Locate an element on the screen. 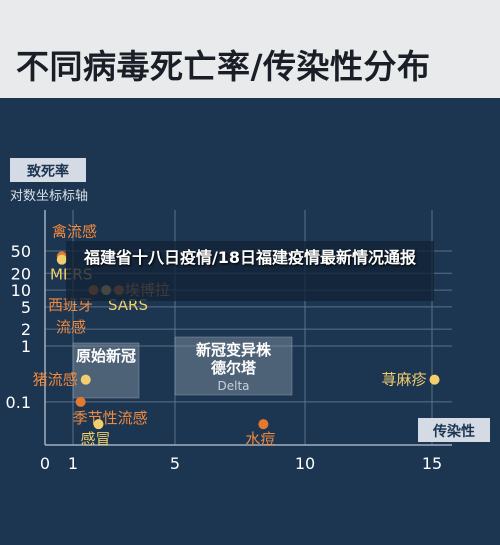 The image size is (500, 545). y-tick-label: 2 is located at coordinates (26, 329).